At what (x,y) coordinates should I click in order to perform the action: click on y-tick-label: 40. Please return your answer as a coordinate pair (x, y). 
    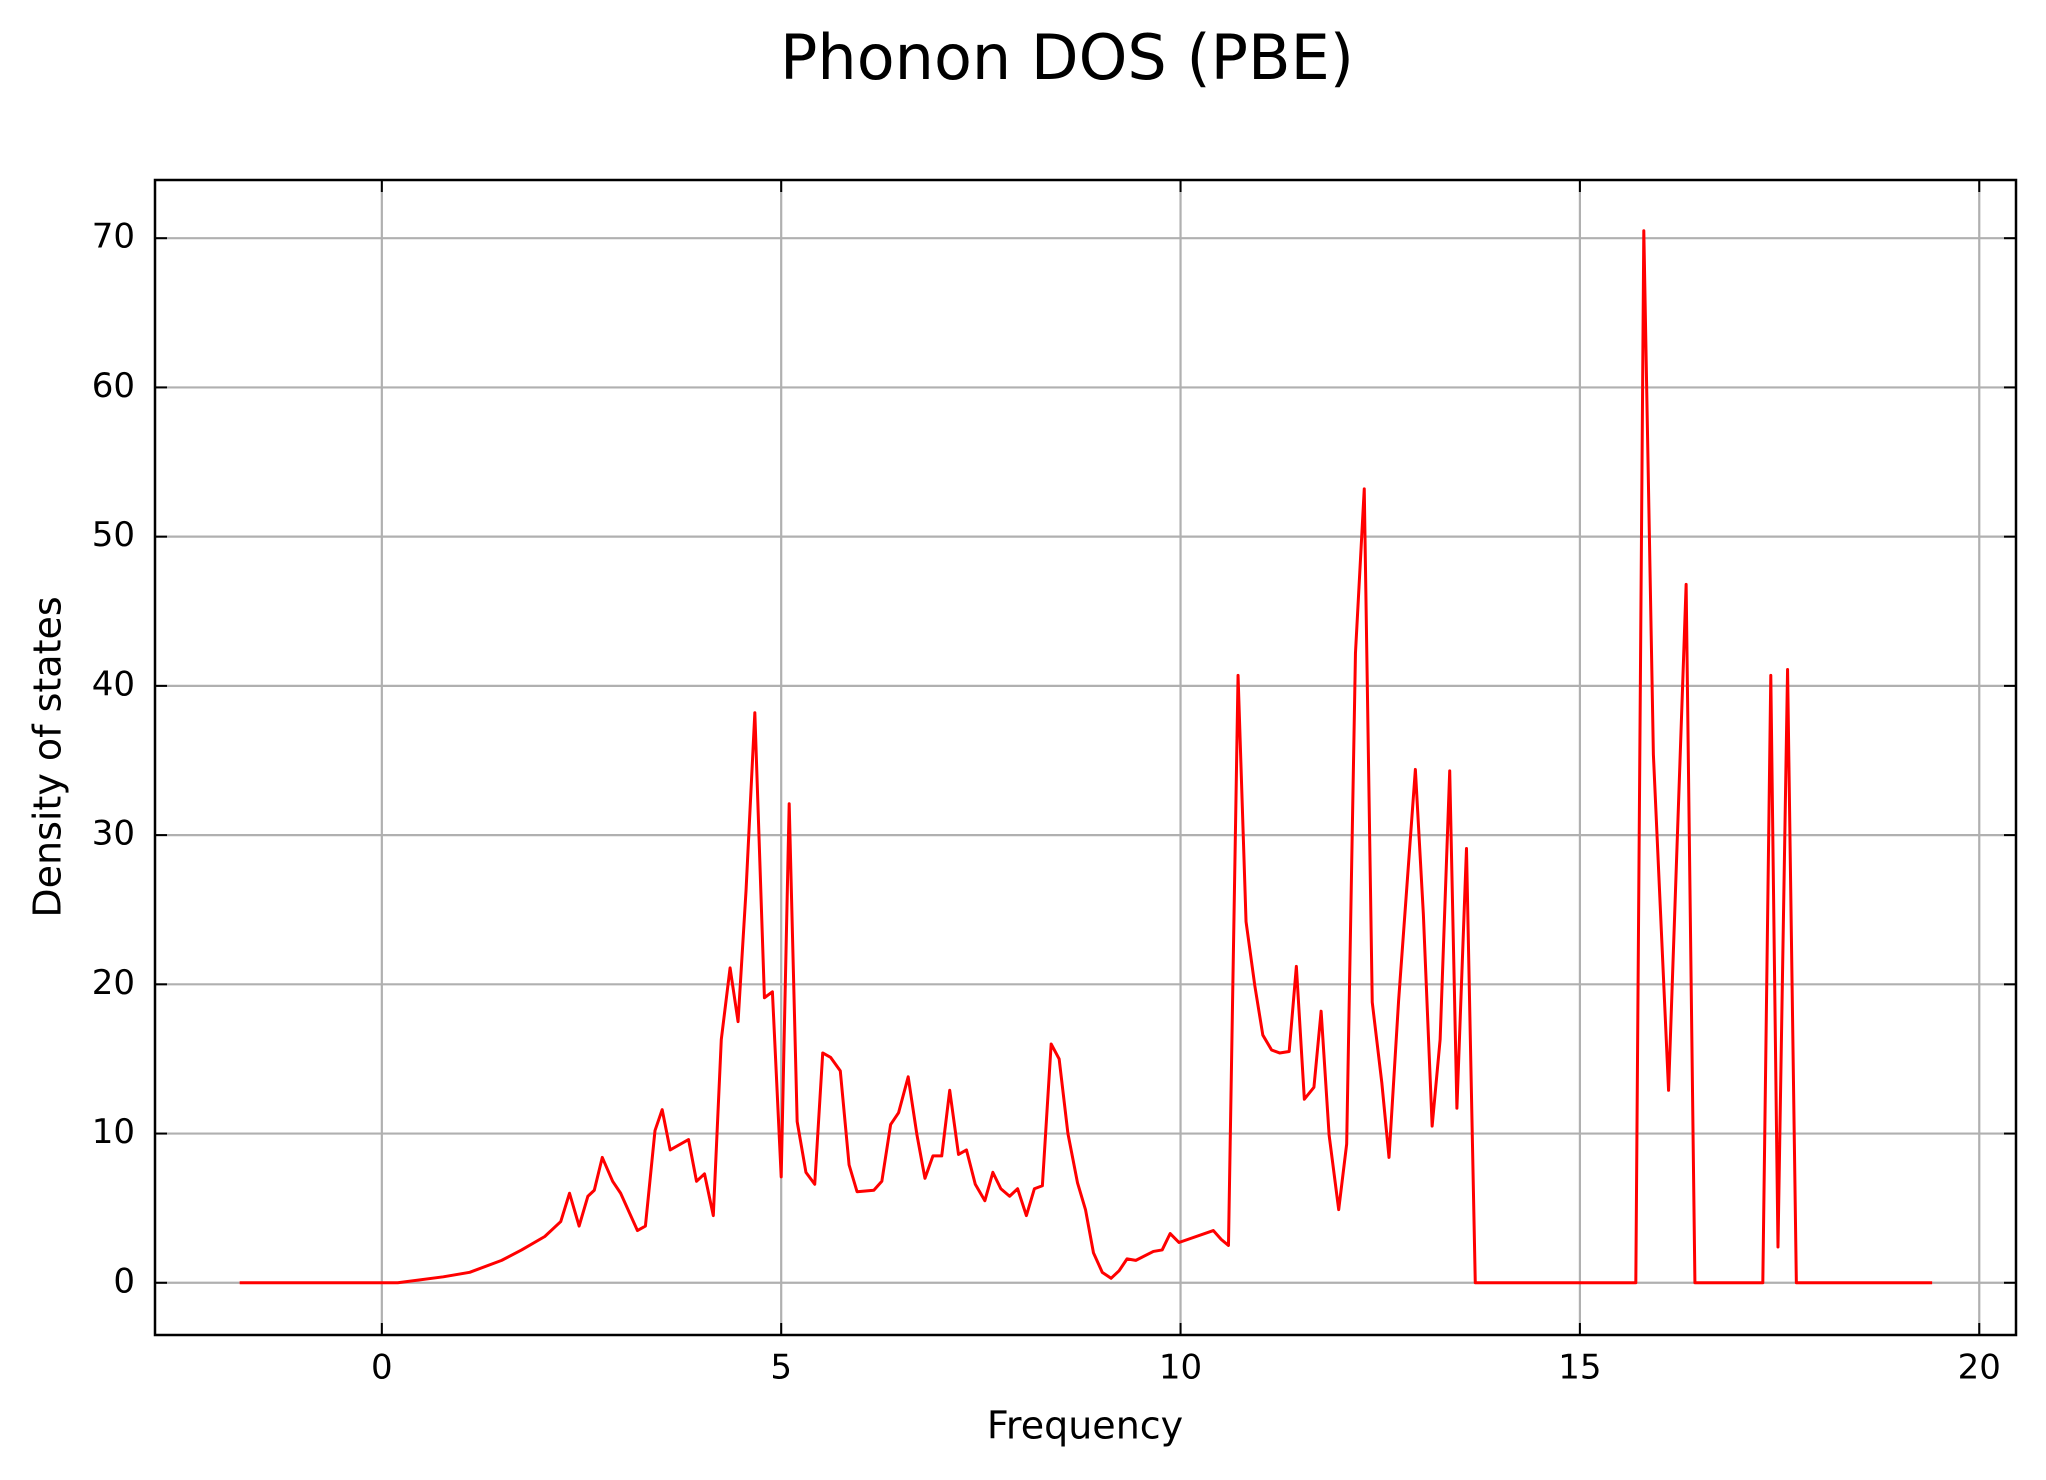
    Looking at the image, I should click on (113, 684).